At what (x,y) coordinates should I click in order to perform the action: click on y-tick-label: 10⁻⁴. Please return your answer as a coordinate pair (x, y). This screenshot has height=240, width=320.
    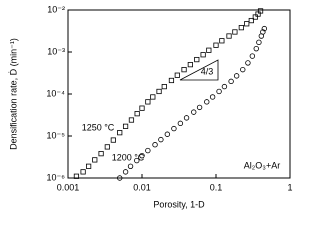
    Looking at the image, I should click on (55, 93).